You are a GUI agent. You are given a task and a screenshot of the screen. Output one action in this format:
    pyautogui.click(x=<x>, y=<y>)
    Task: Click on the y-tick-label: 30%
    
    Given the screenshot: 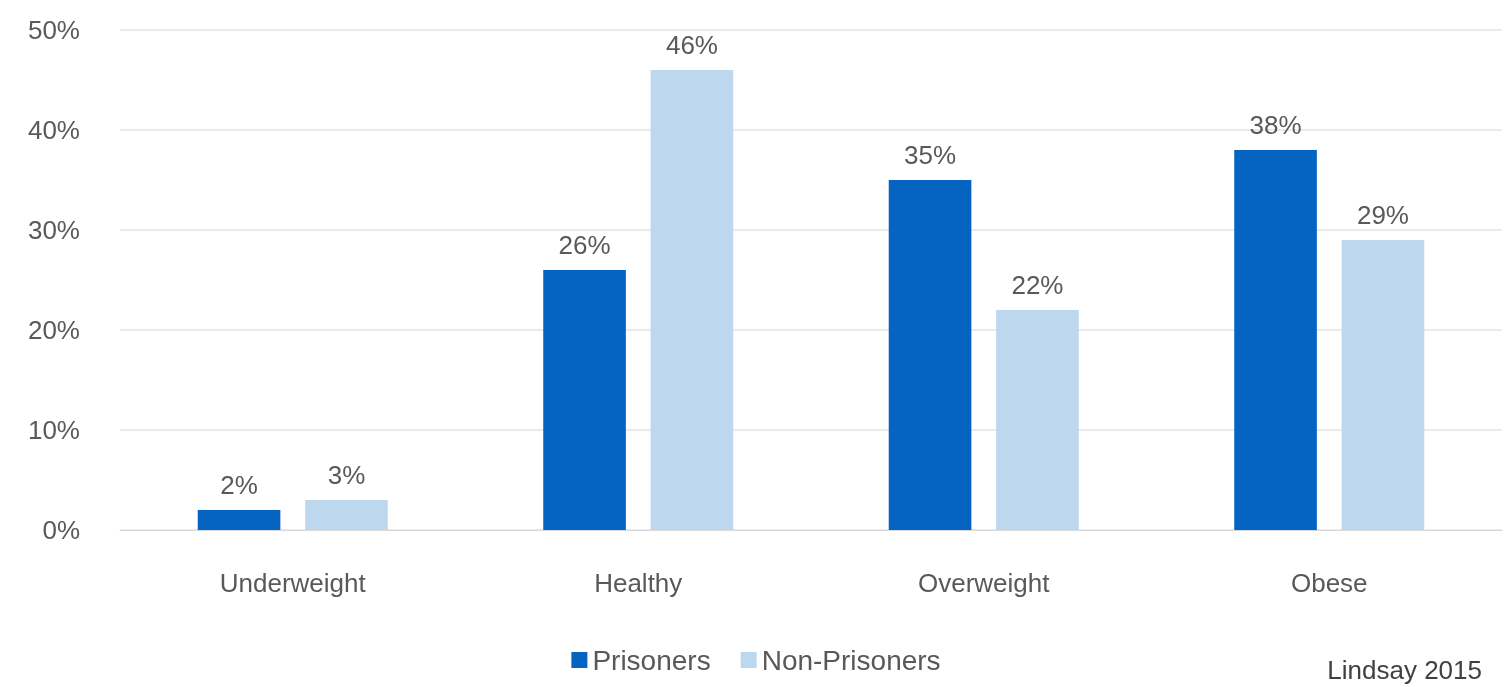 What is the action you would take?
    pyautogui.click(x=53, y=230)
    